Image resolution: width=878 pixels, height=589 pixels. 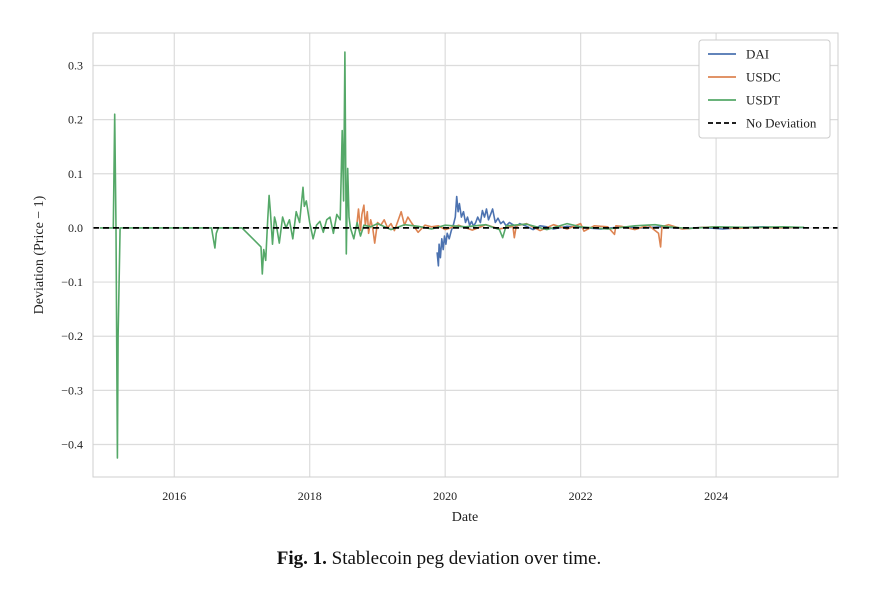 What do you see at coordinates (72, 445) in the screenshot?
I see `y-tick-label: −0.4` at bounding box center [72, 445].